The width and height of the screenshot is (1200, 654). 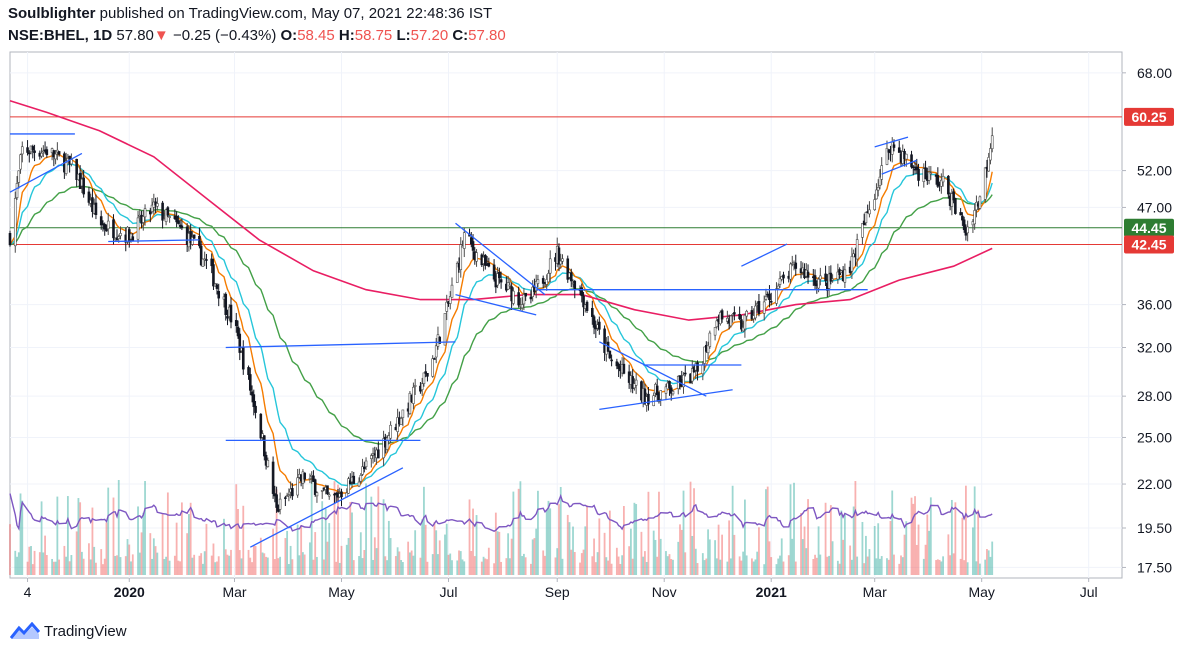 What do you see at coordinates (68, 631) in the screenshot?
I see `footer-brand: TradingView` at bounding box center [68, 631].